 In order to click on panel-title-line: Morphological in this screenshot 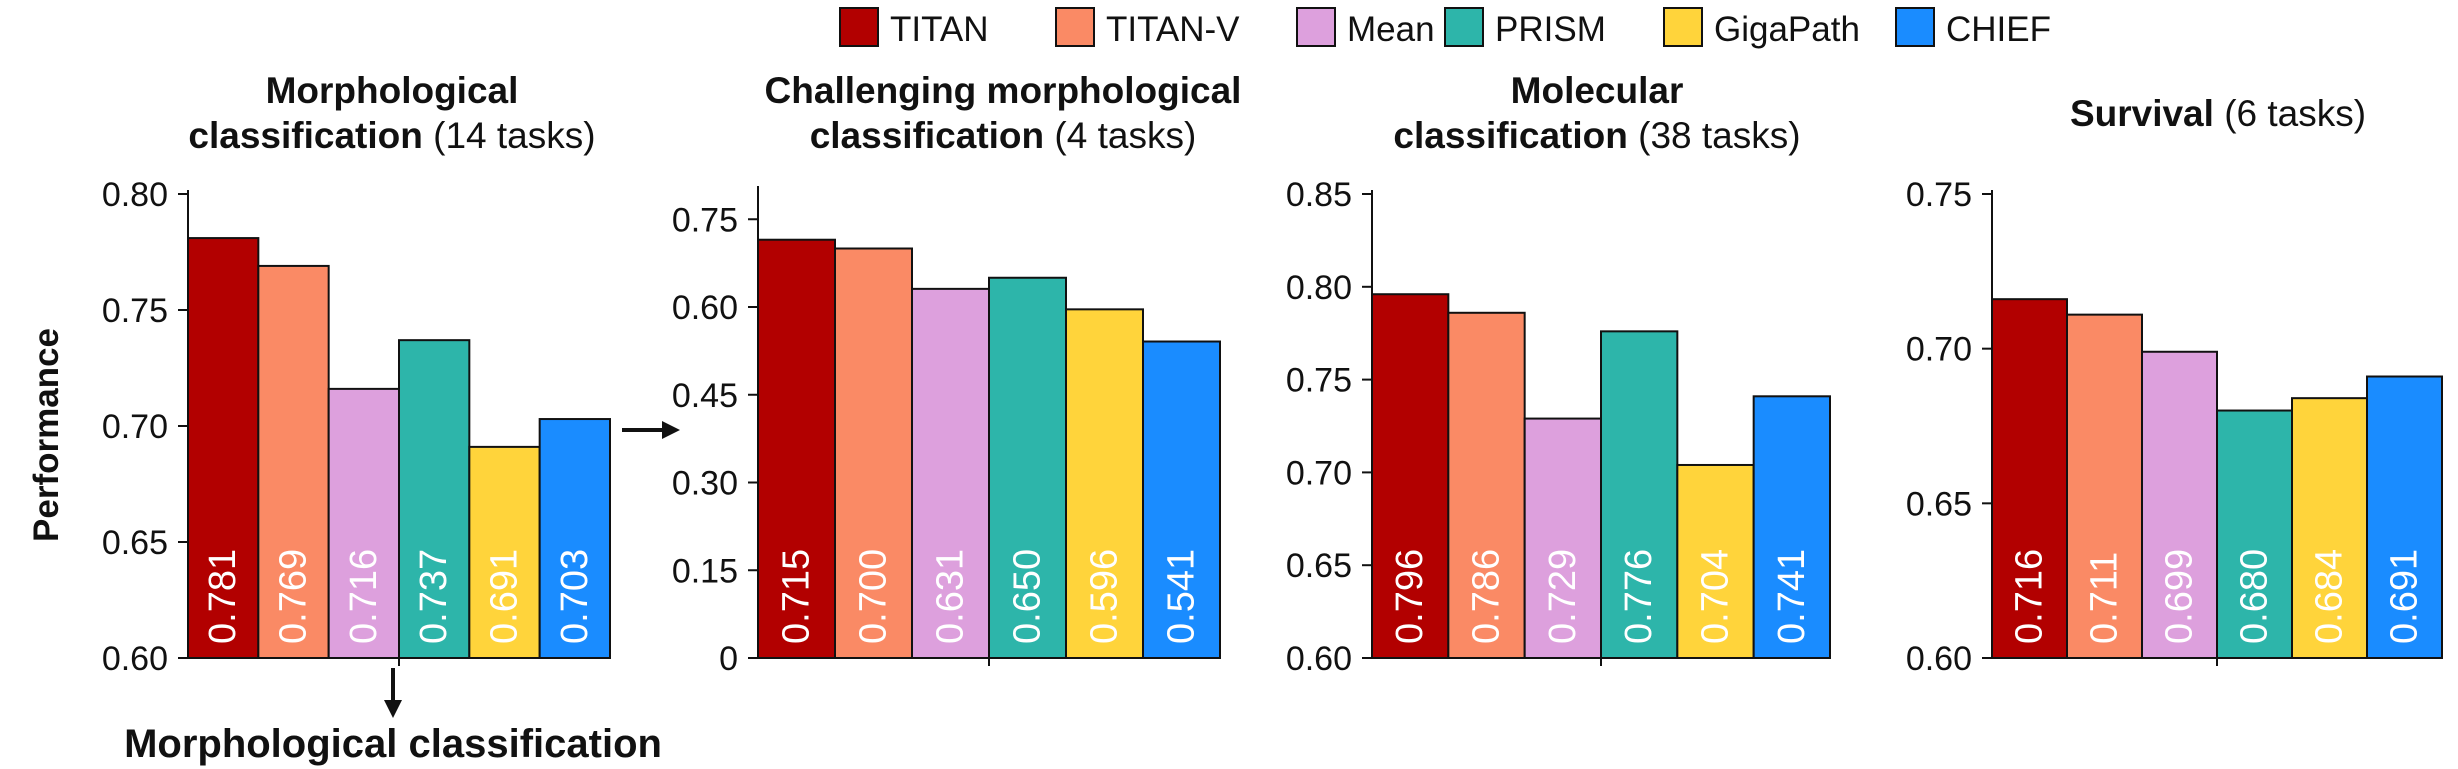, I will do `click(392, 90)`.